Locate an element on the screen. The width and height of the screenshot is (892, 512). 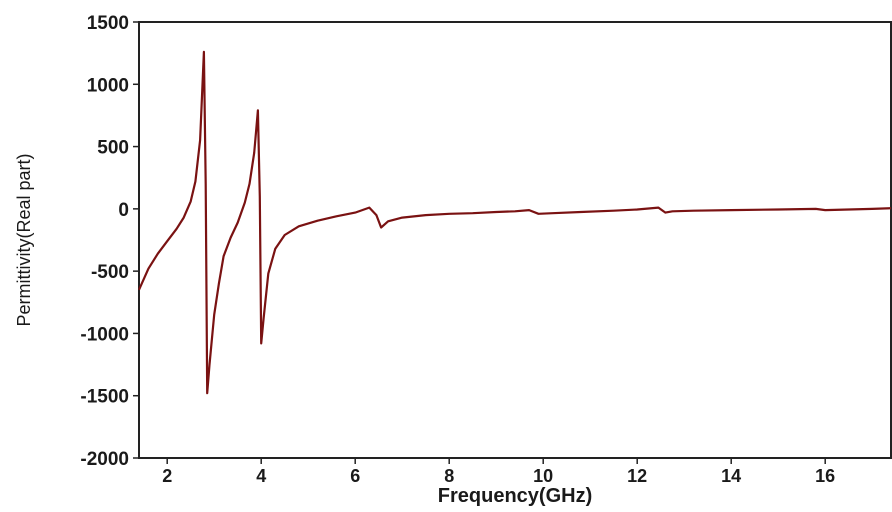
x-tick-label: 8 is located at coordinates (449, 476).